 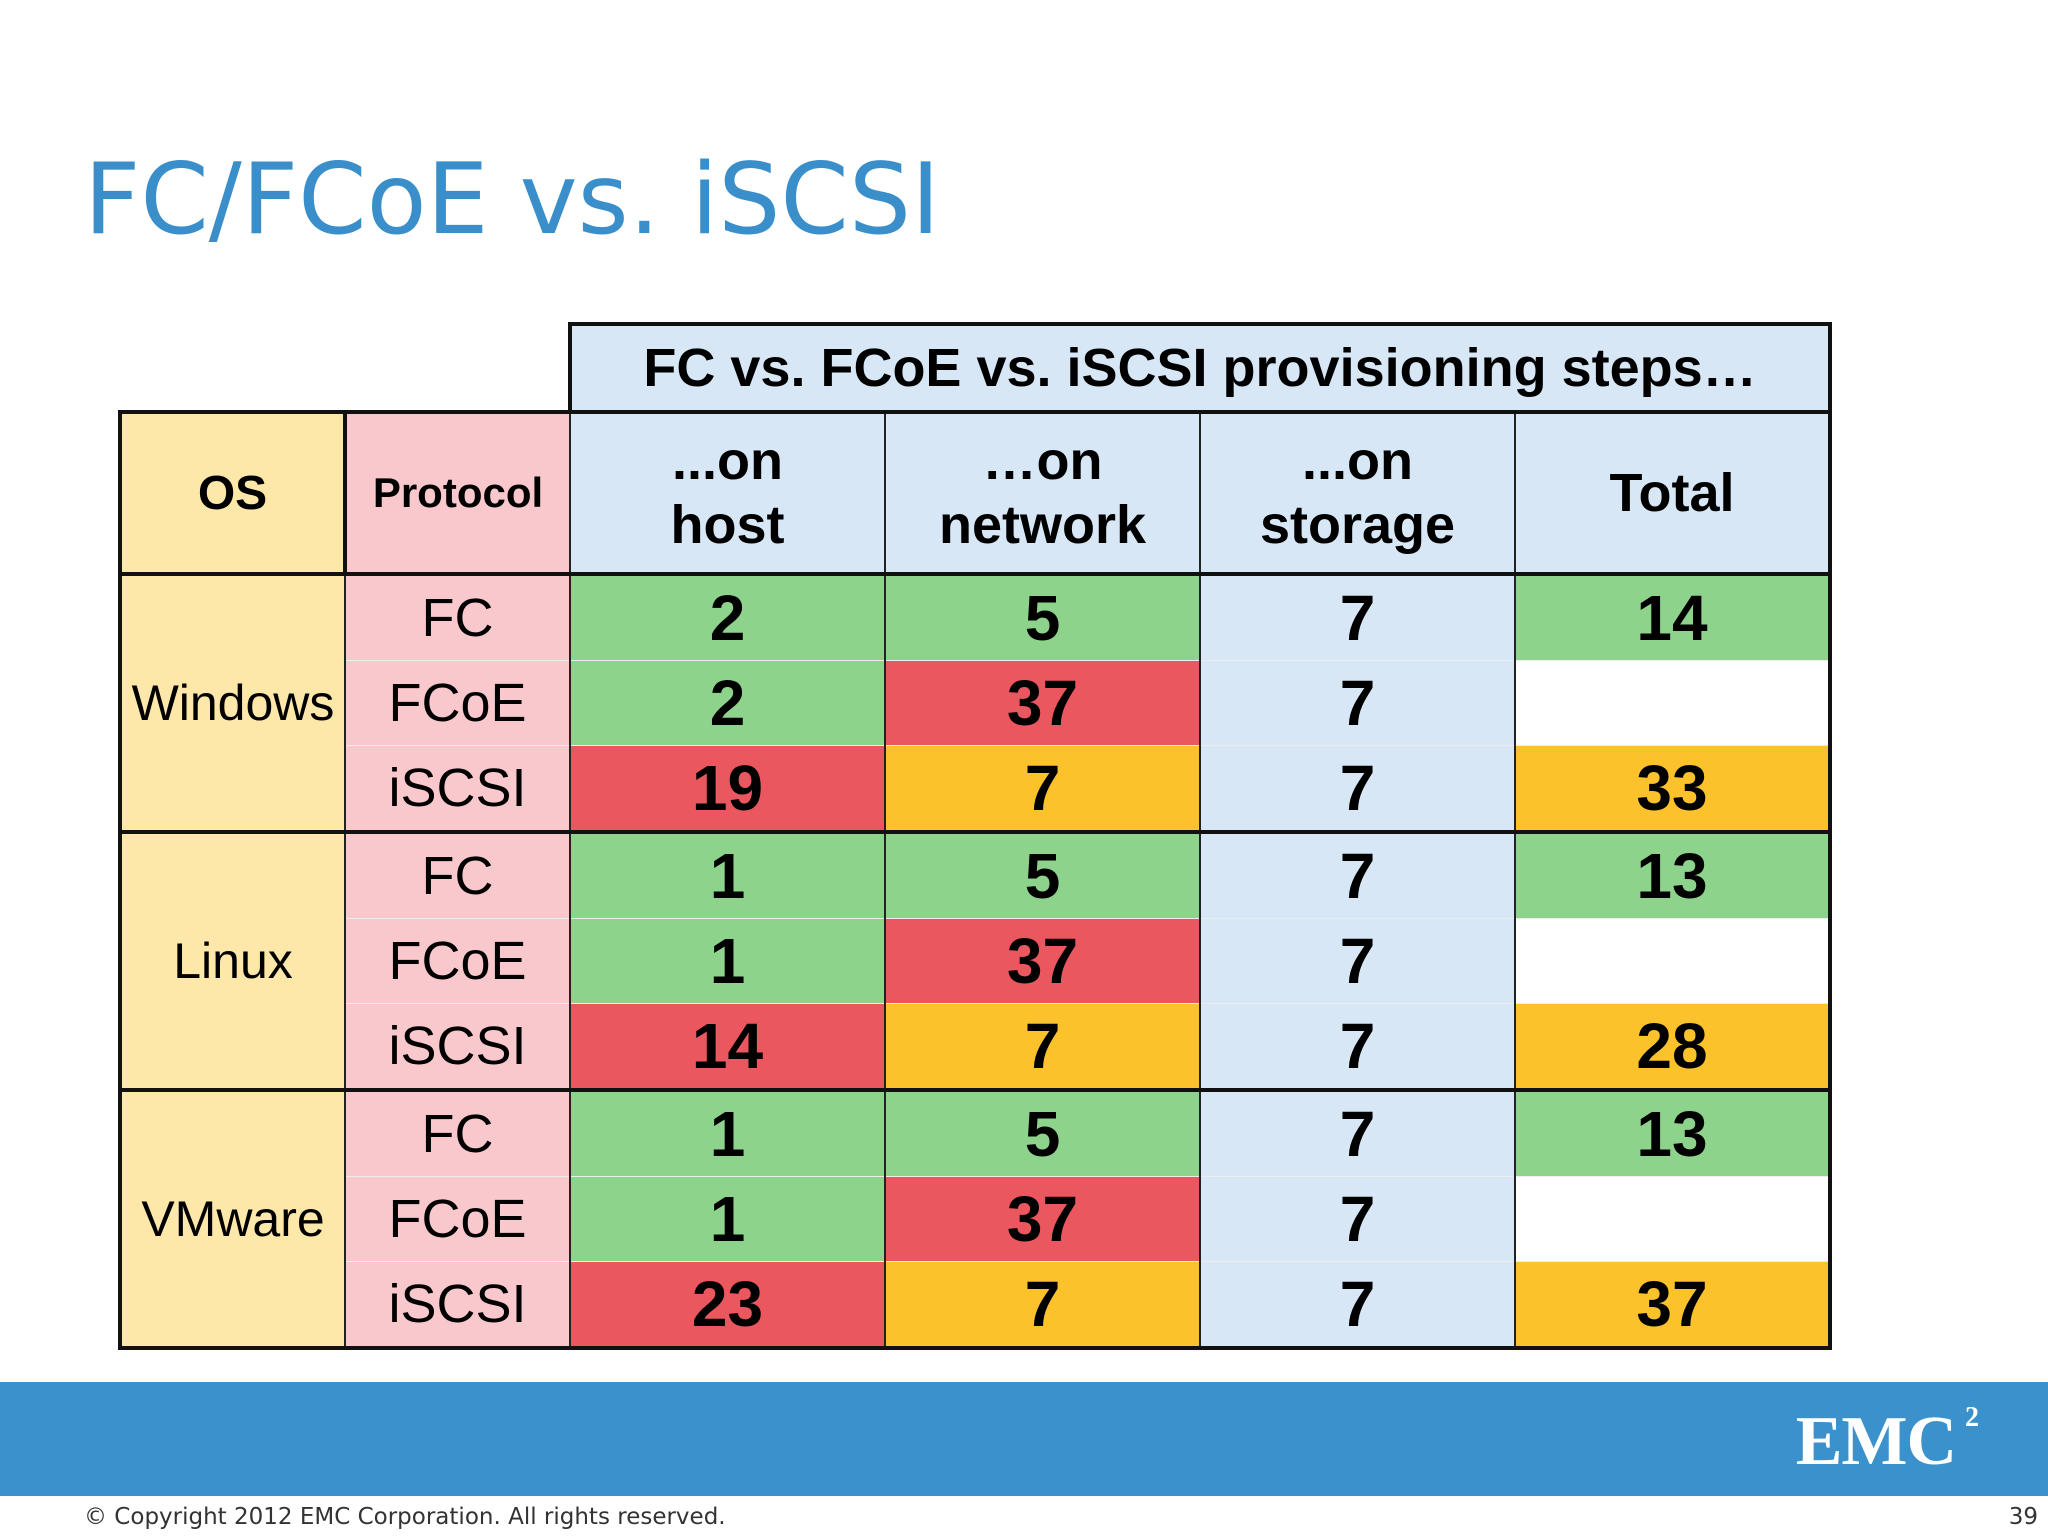 What do you see at coordinates (232, 961) in the screenshot?
I see `os-cell-linux: Linux` at bounding box center [232, 961].